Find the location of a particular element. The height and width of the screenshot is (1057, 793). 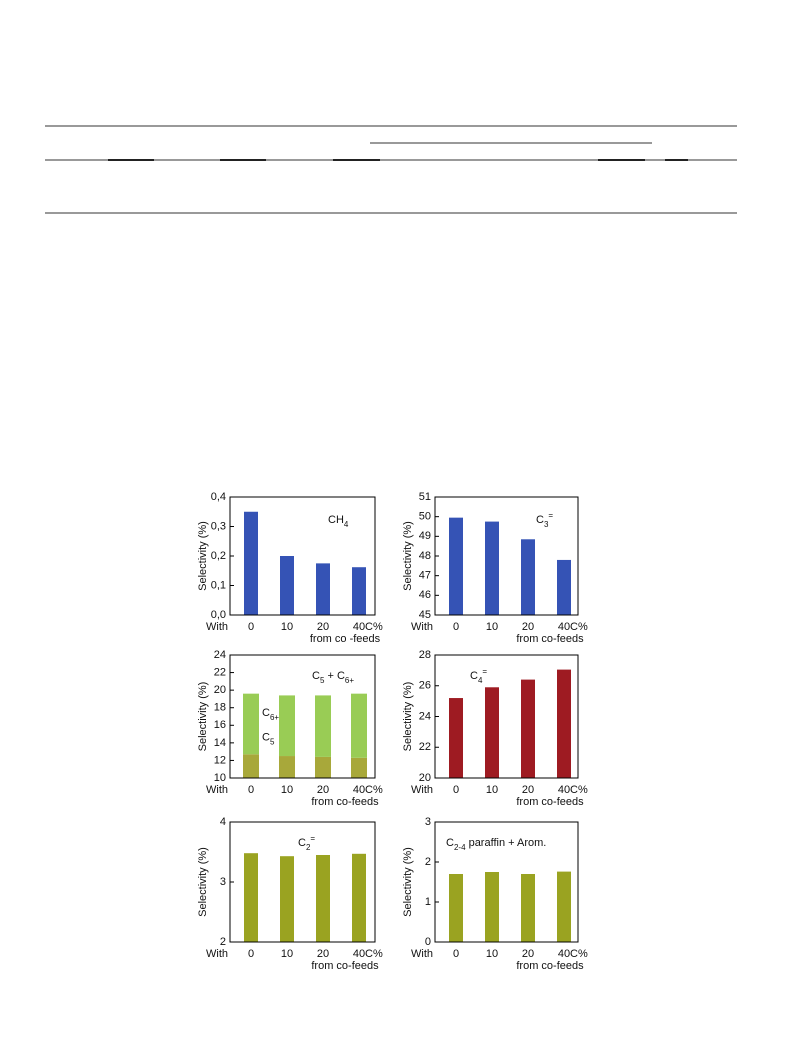

y-tick-label: 3 is located at coordinates (223, 882).